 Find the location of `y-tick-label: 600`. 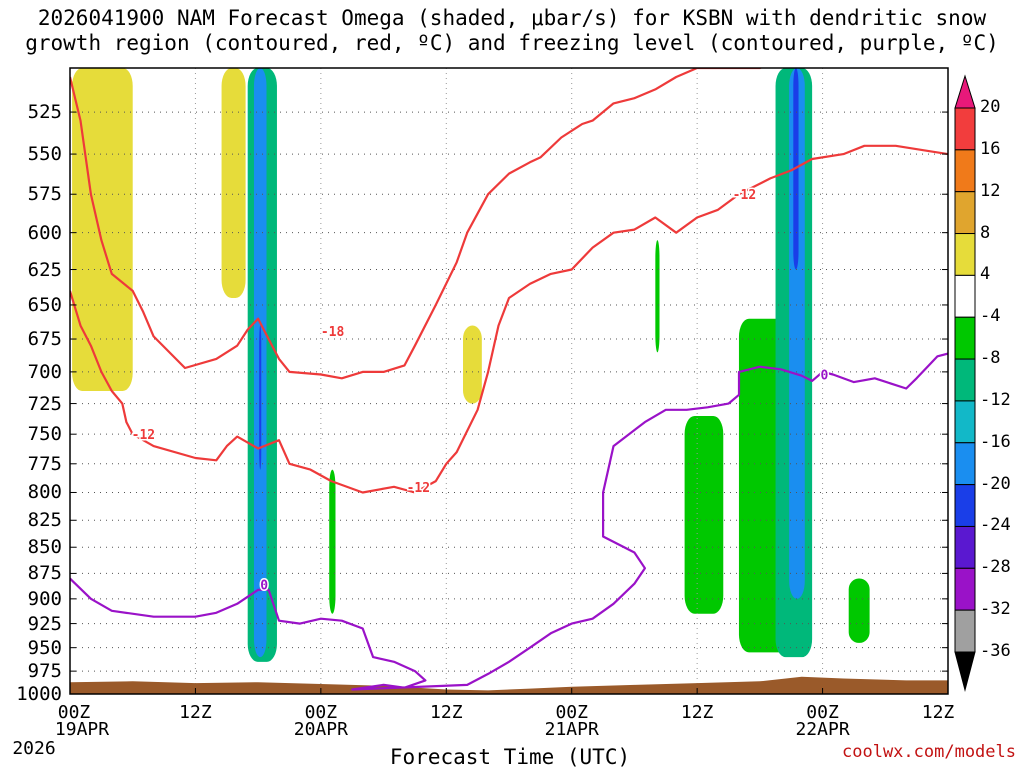

y-tick-label: 600 is located at coordinates (44, 232).